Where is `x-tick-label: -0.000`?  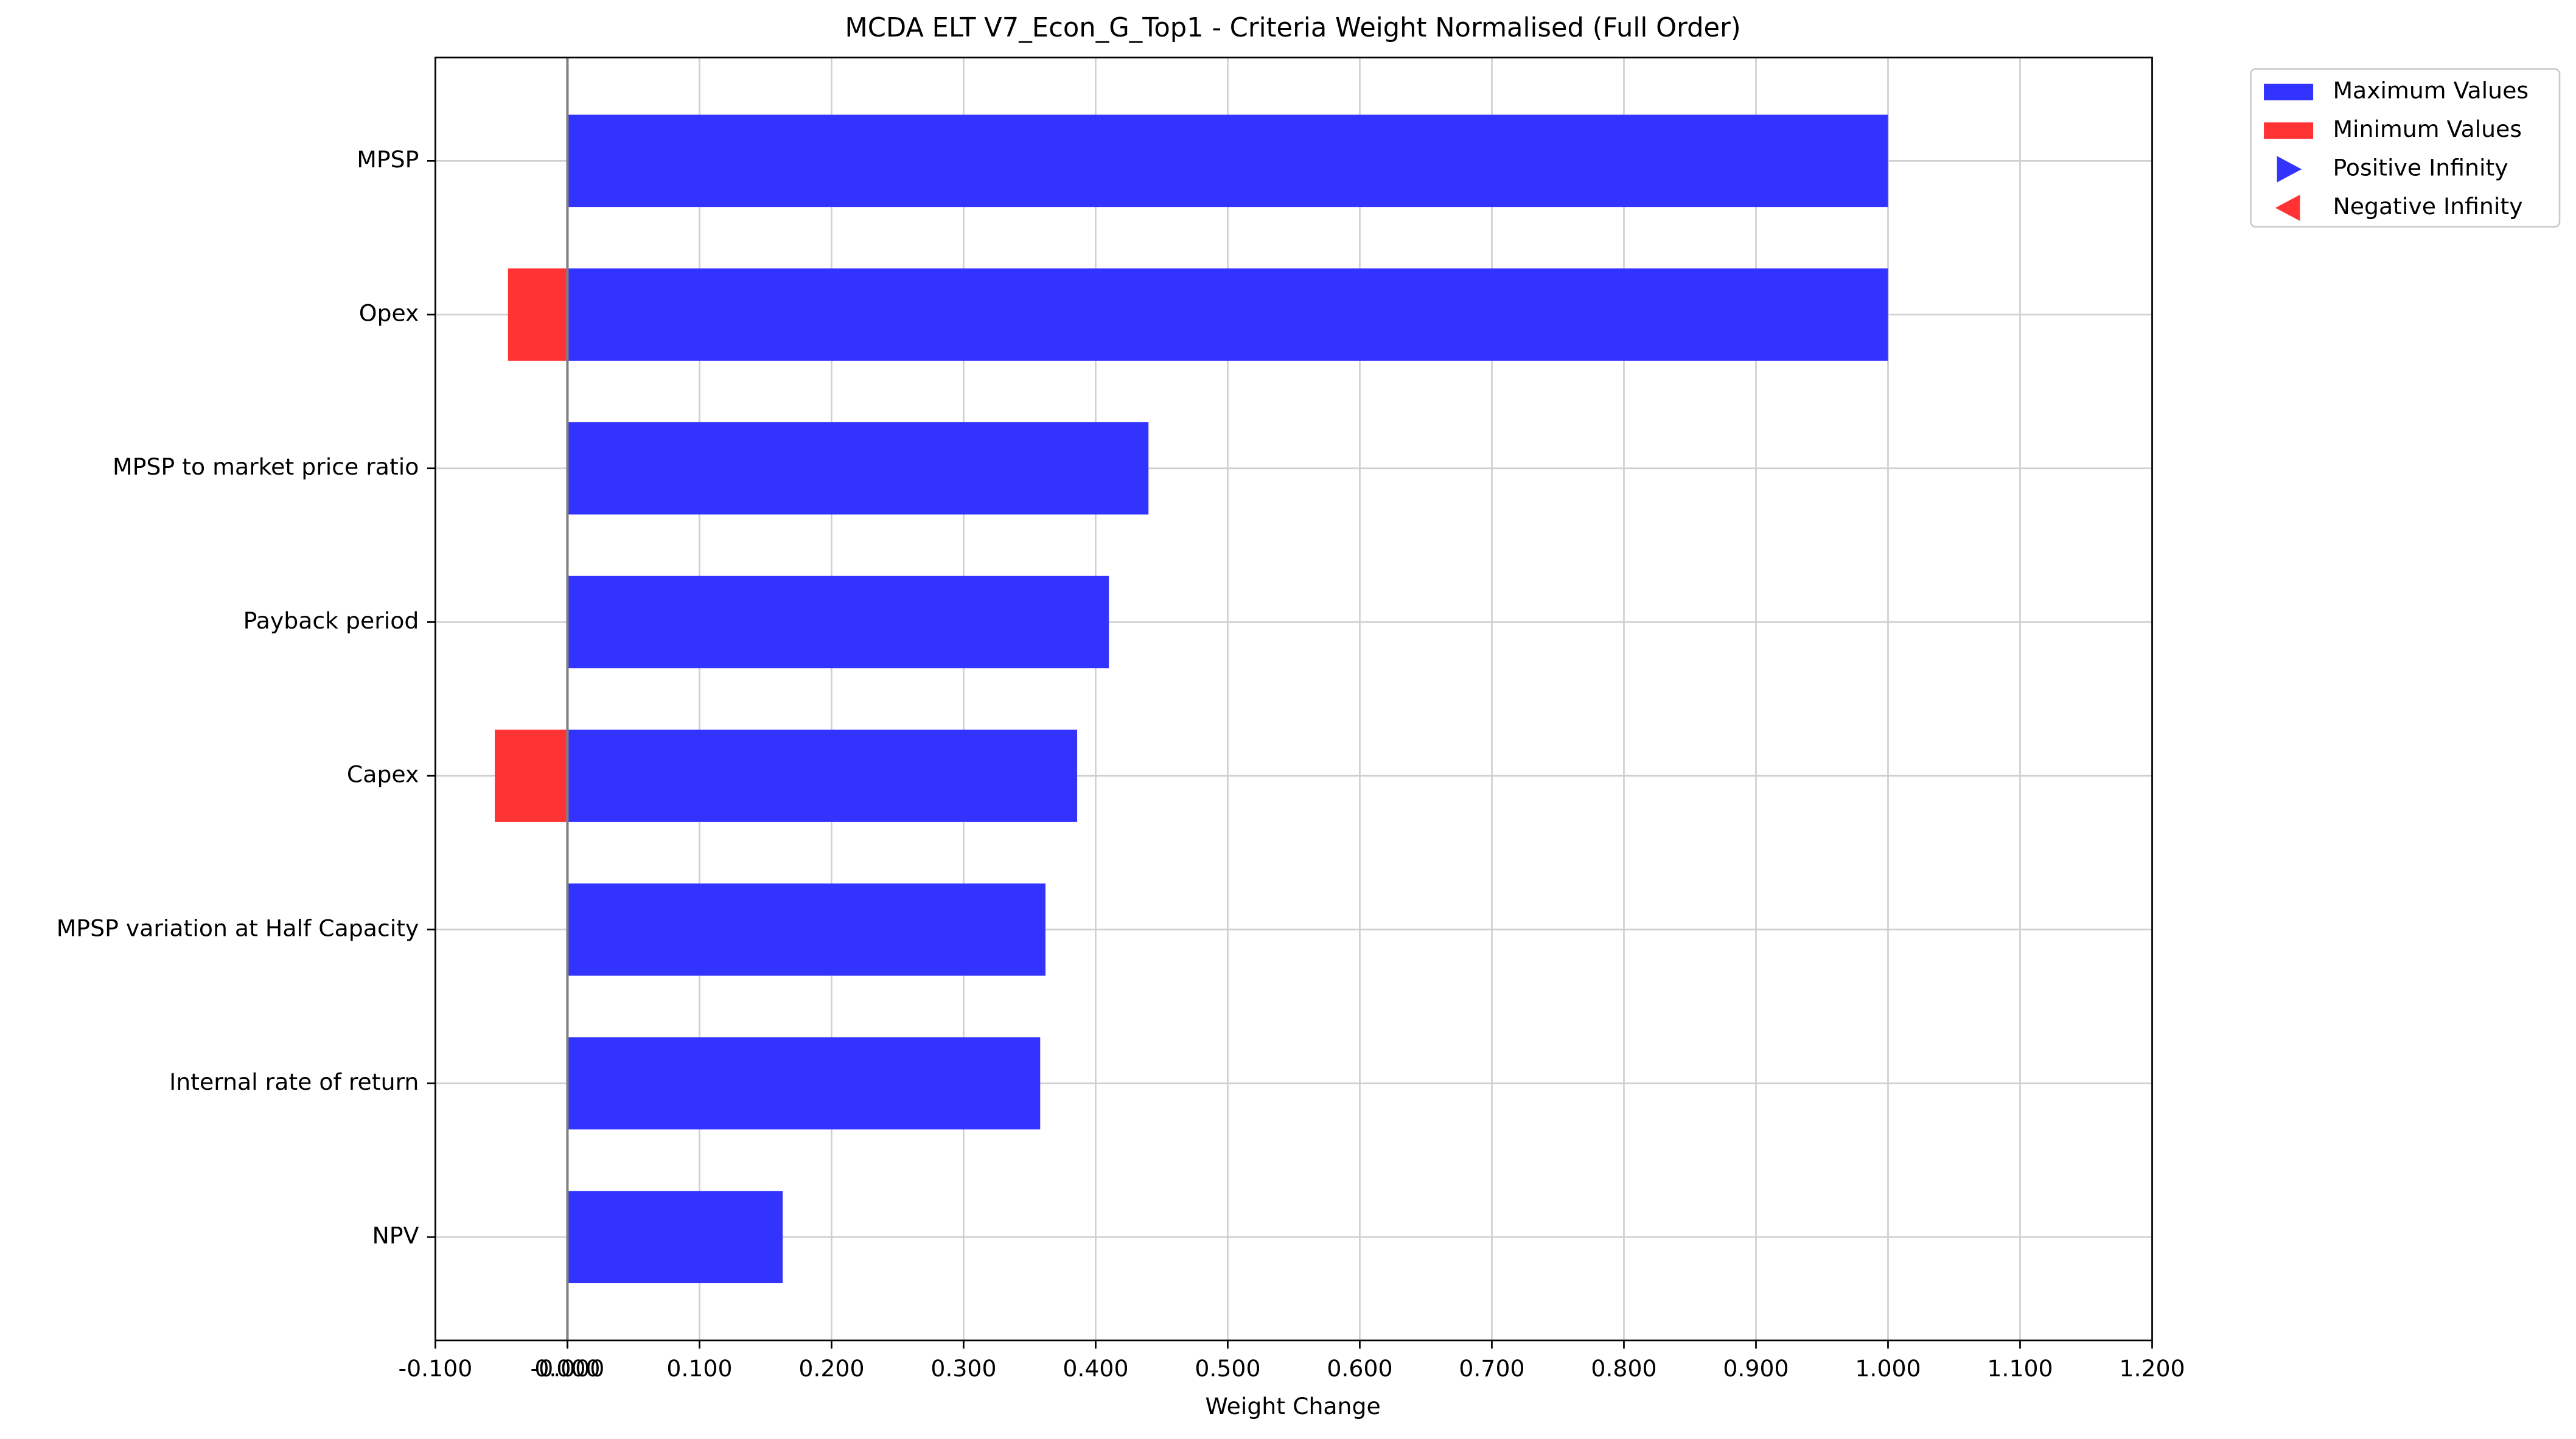
x-tick-label: -0.000 is located at coordinates (568, 1368).